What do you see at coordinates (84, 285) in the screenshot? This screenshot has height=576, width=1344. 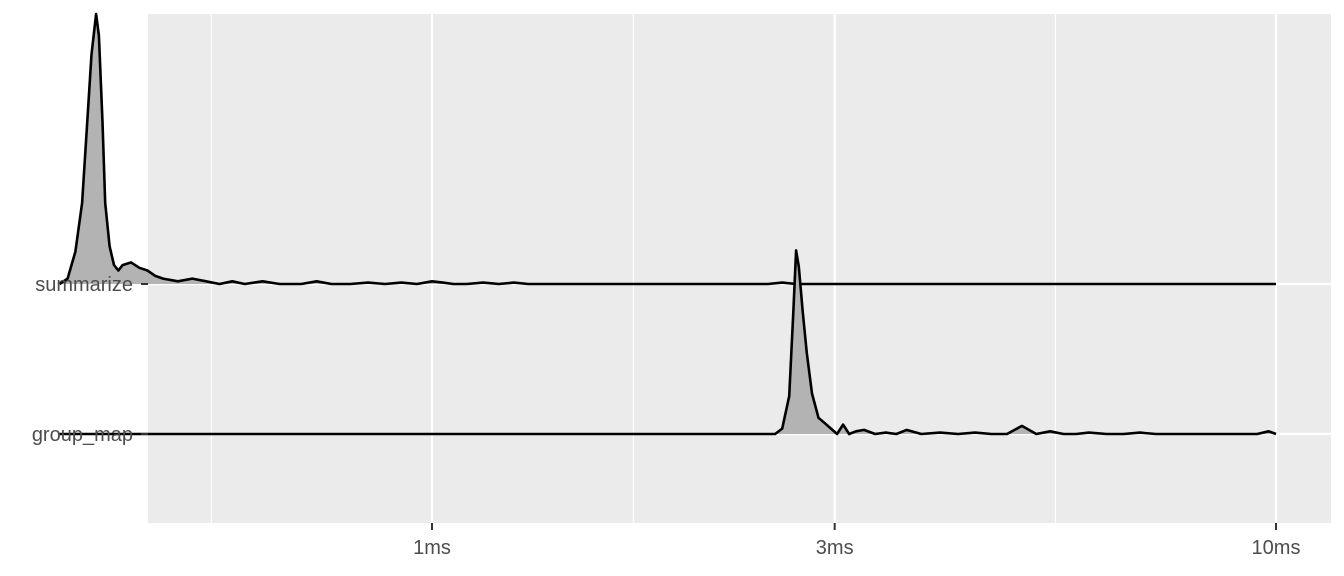 I see `y-tick-label: summarize` at bounding box center [84, 285].